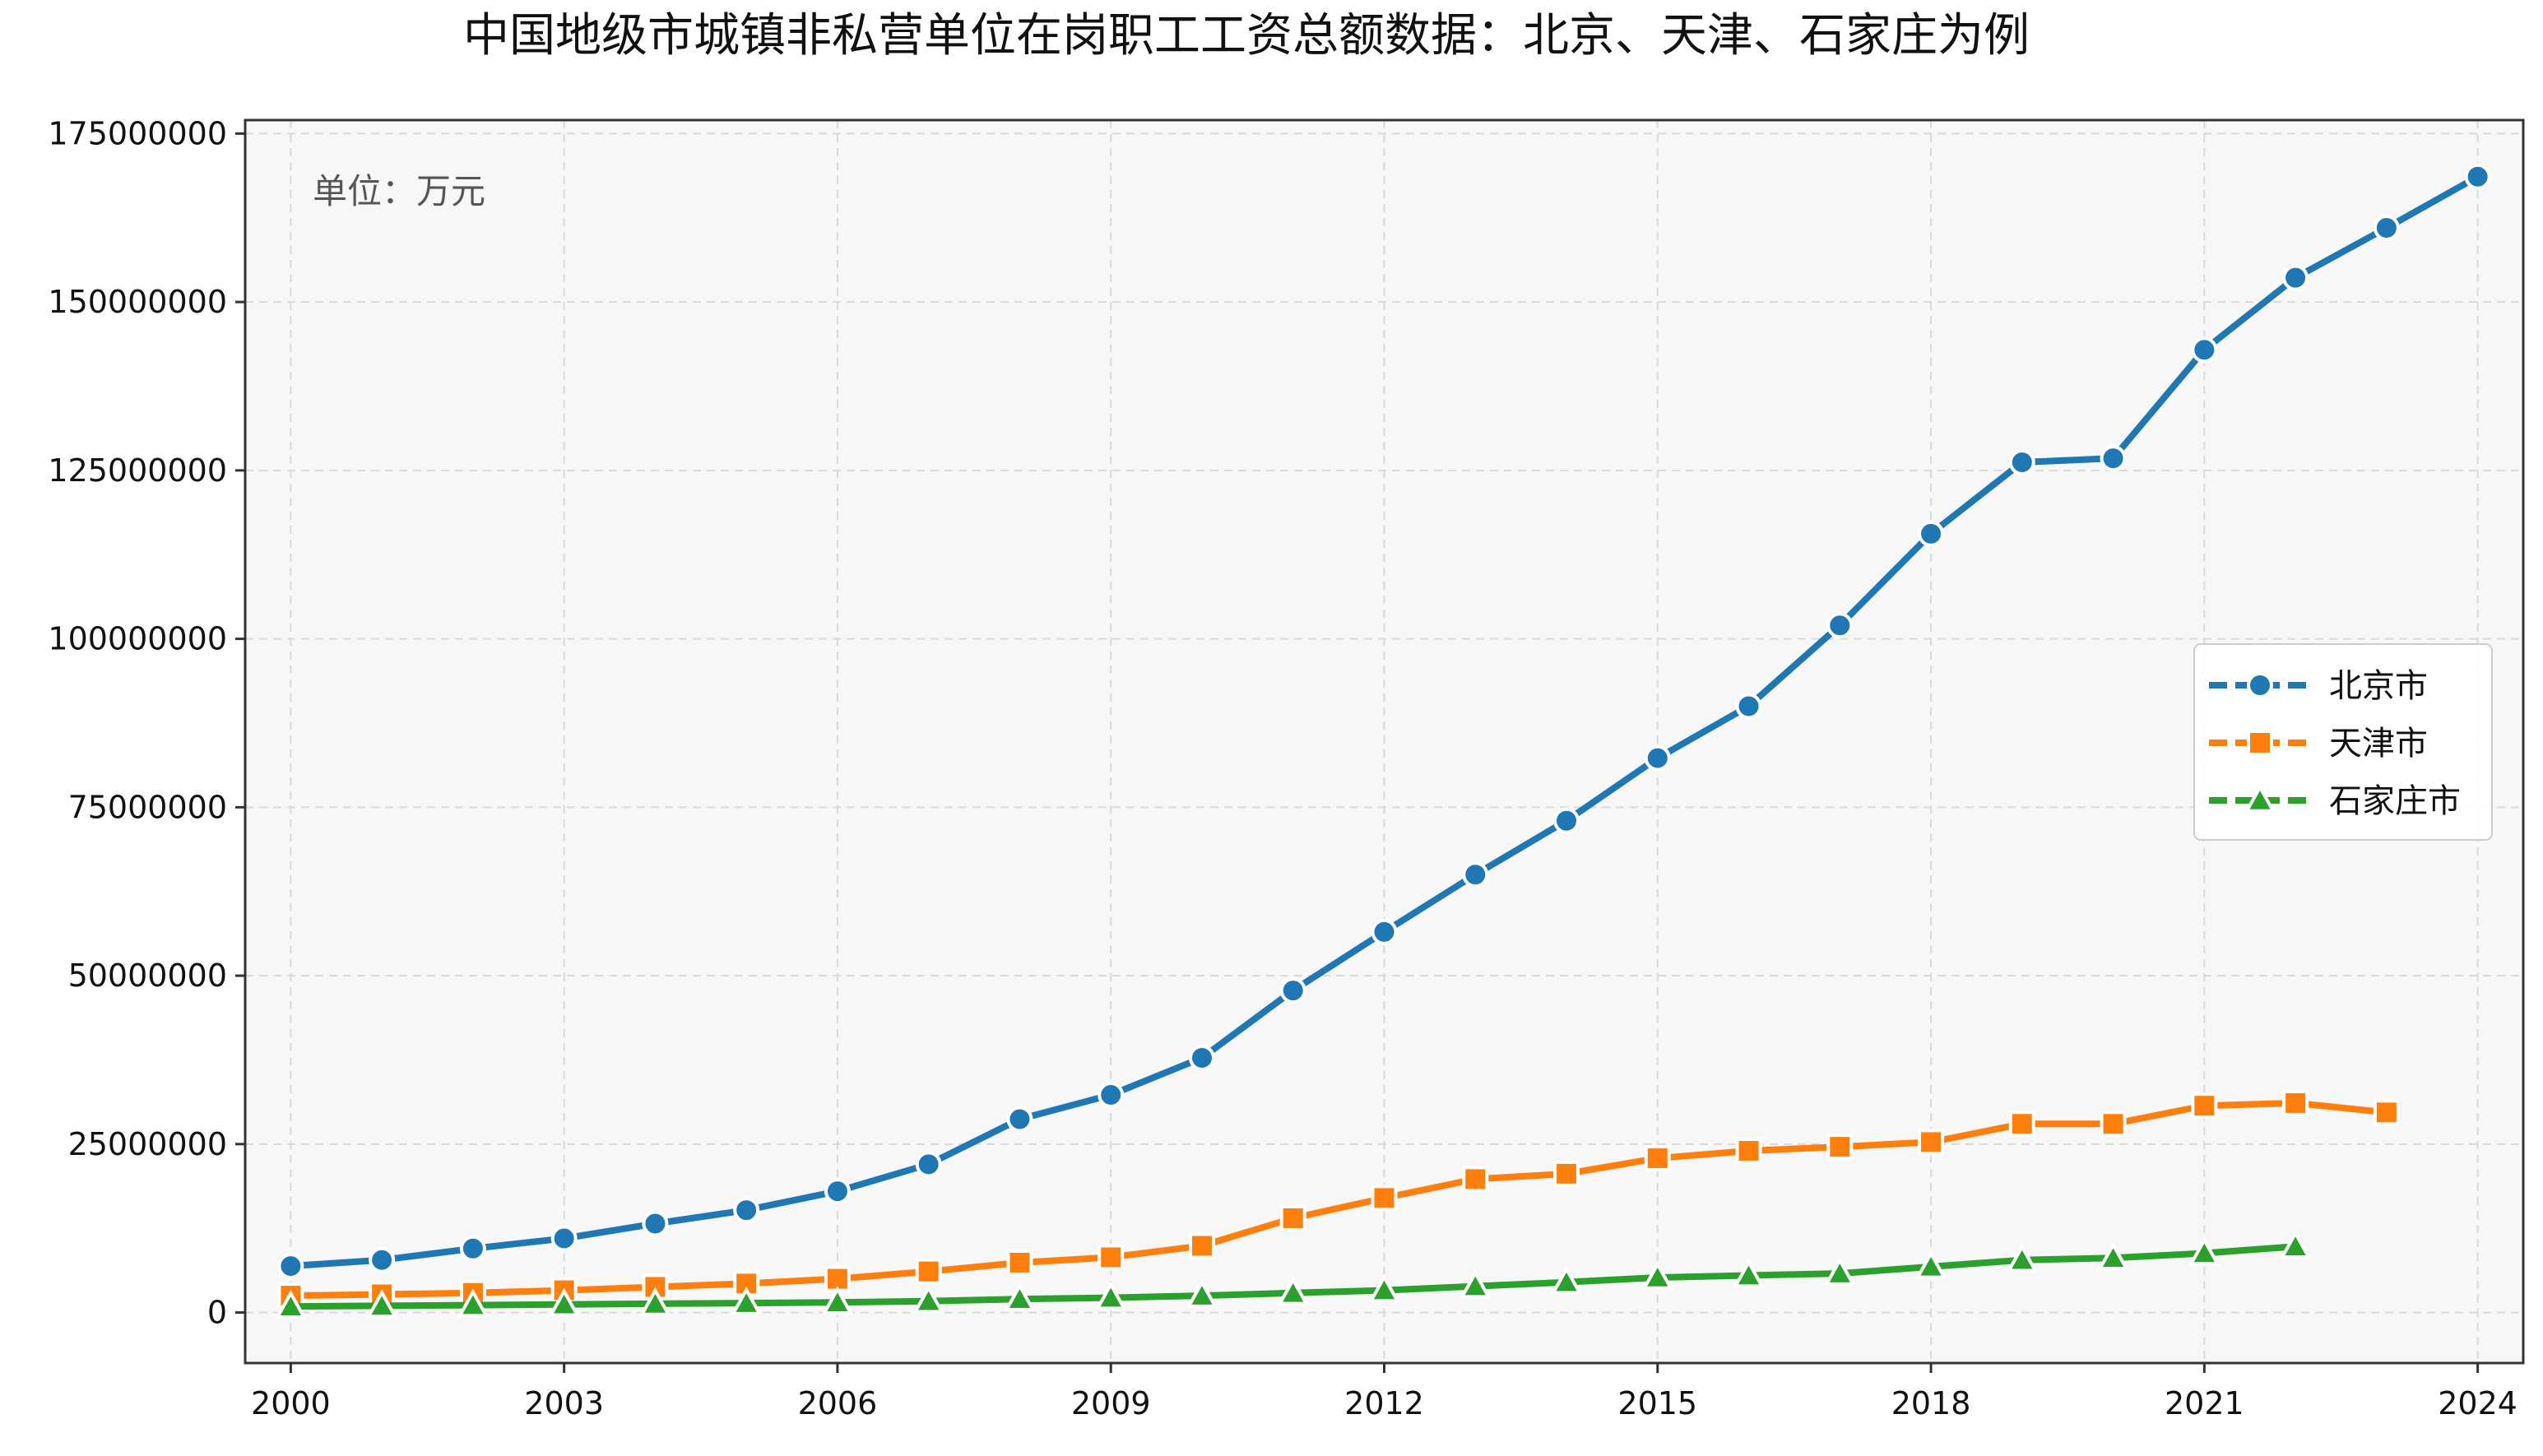 The width and height of the screenshot is (2543, 1456). Describe the element at coordinates (838, 1403) in the screenshot. I see `x-tick-label: 2006` at that location.